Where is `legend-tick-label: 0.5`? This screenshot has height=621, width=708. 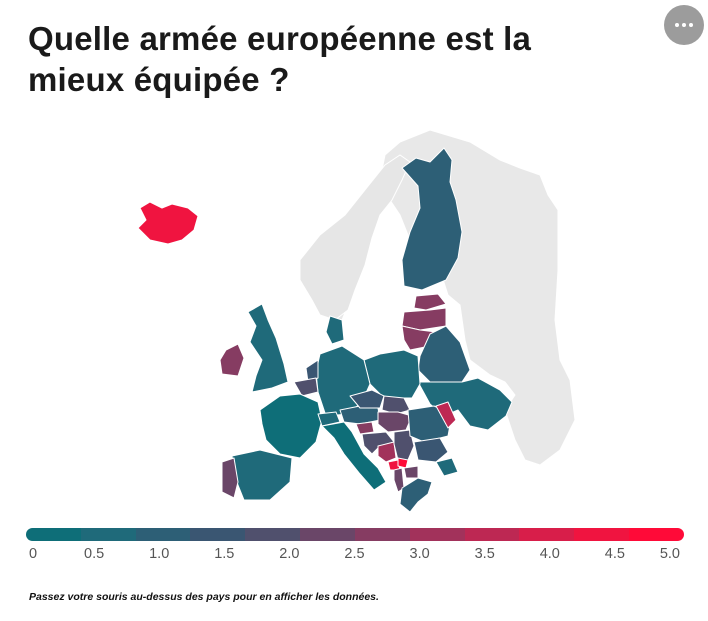 legend-tick-label: 0.5 is located at coordinates (94, 554).